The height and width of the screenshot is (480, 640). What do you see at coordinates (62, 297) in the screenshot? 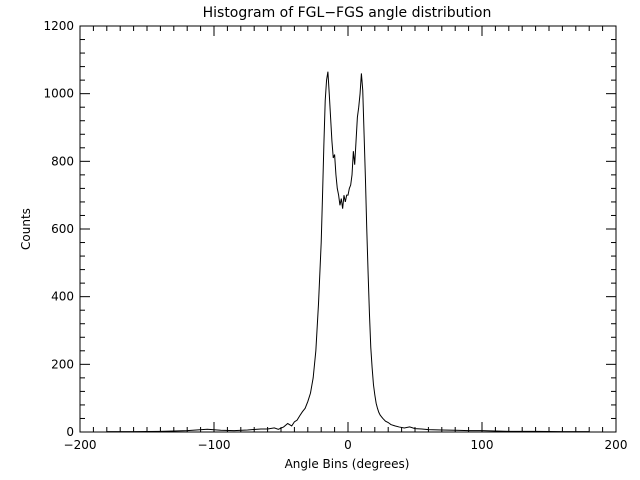
I see `y-tick-label: 400` at bounding box center [62, 297].